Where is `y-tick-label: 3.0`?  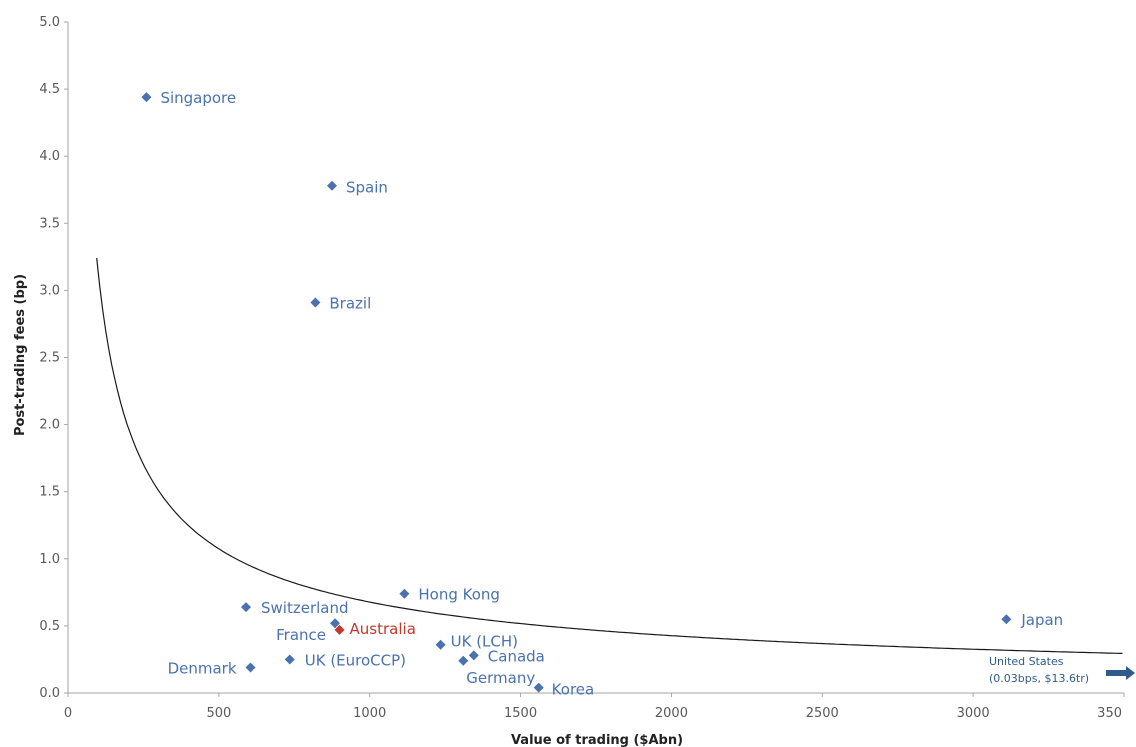 y-tick-label: 3.0 is located at coordinates (49, 290).